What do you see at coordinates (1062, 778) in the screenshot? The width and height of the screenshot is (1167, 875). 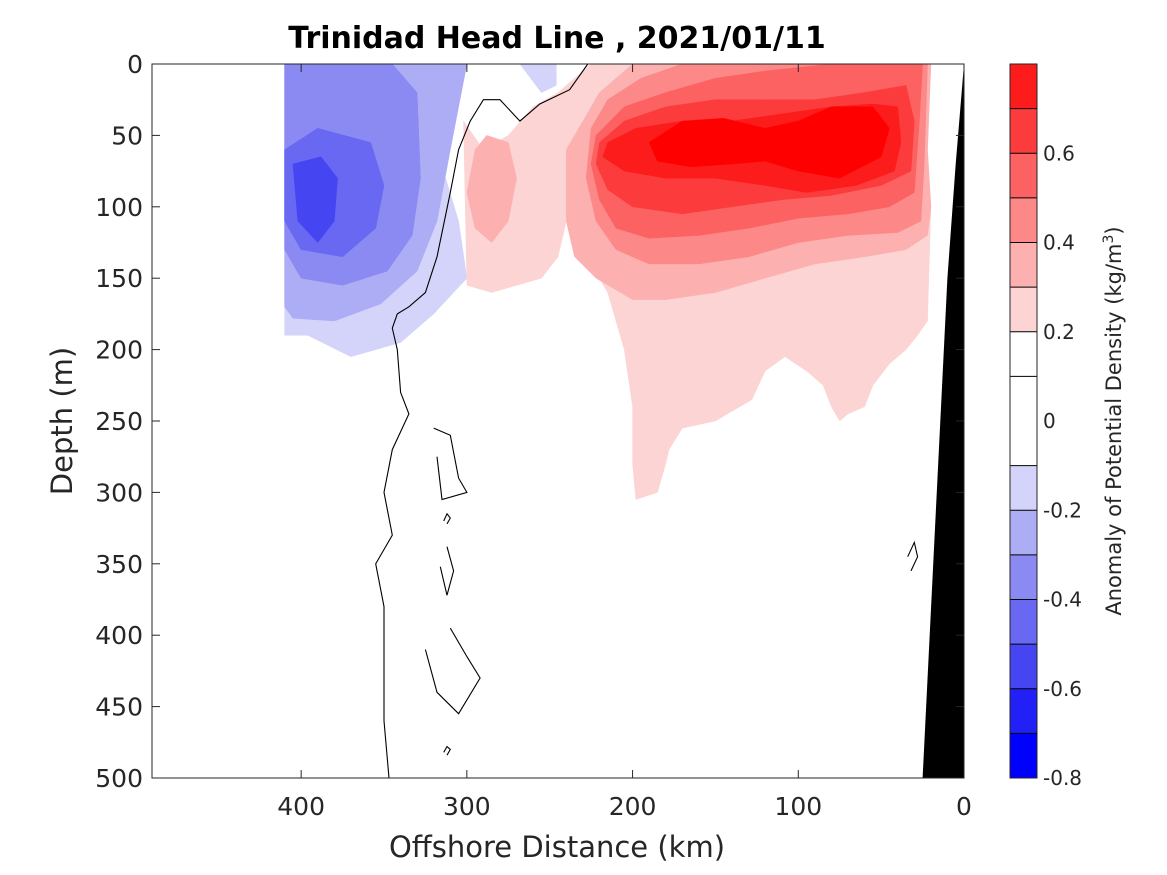 I see `colorbar-tick-label: -0.8` at bounding box center [1062, 778].